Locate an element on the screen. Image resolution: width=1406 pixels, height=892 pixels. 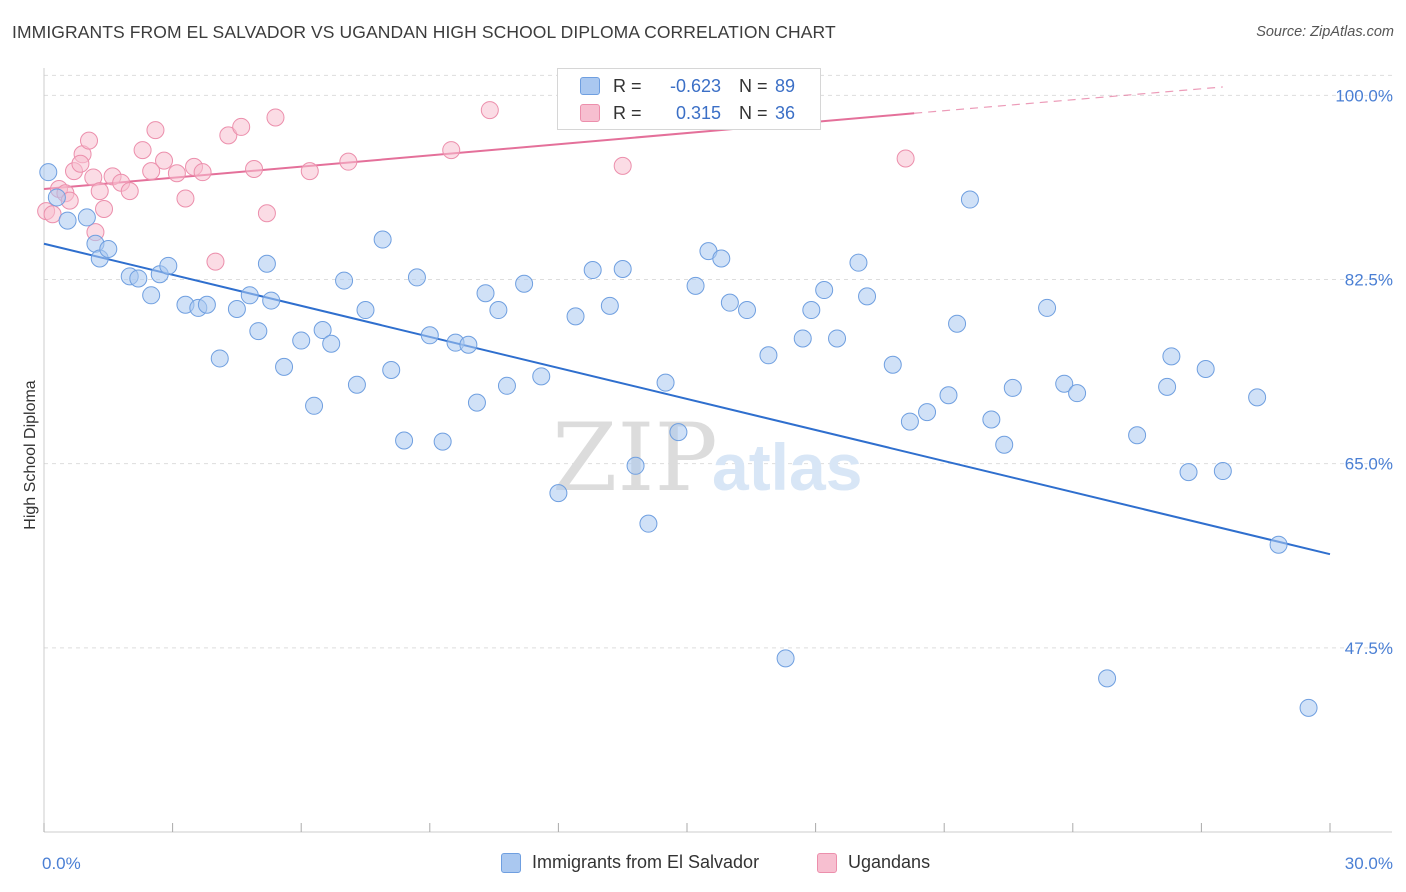
y-tick-label: 100.0% is located at coordinates (1364, 95).